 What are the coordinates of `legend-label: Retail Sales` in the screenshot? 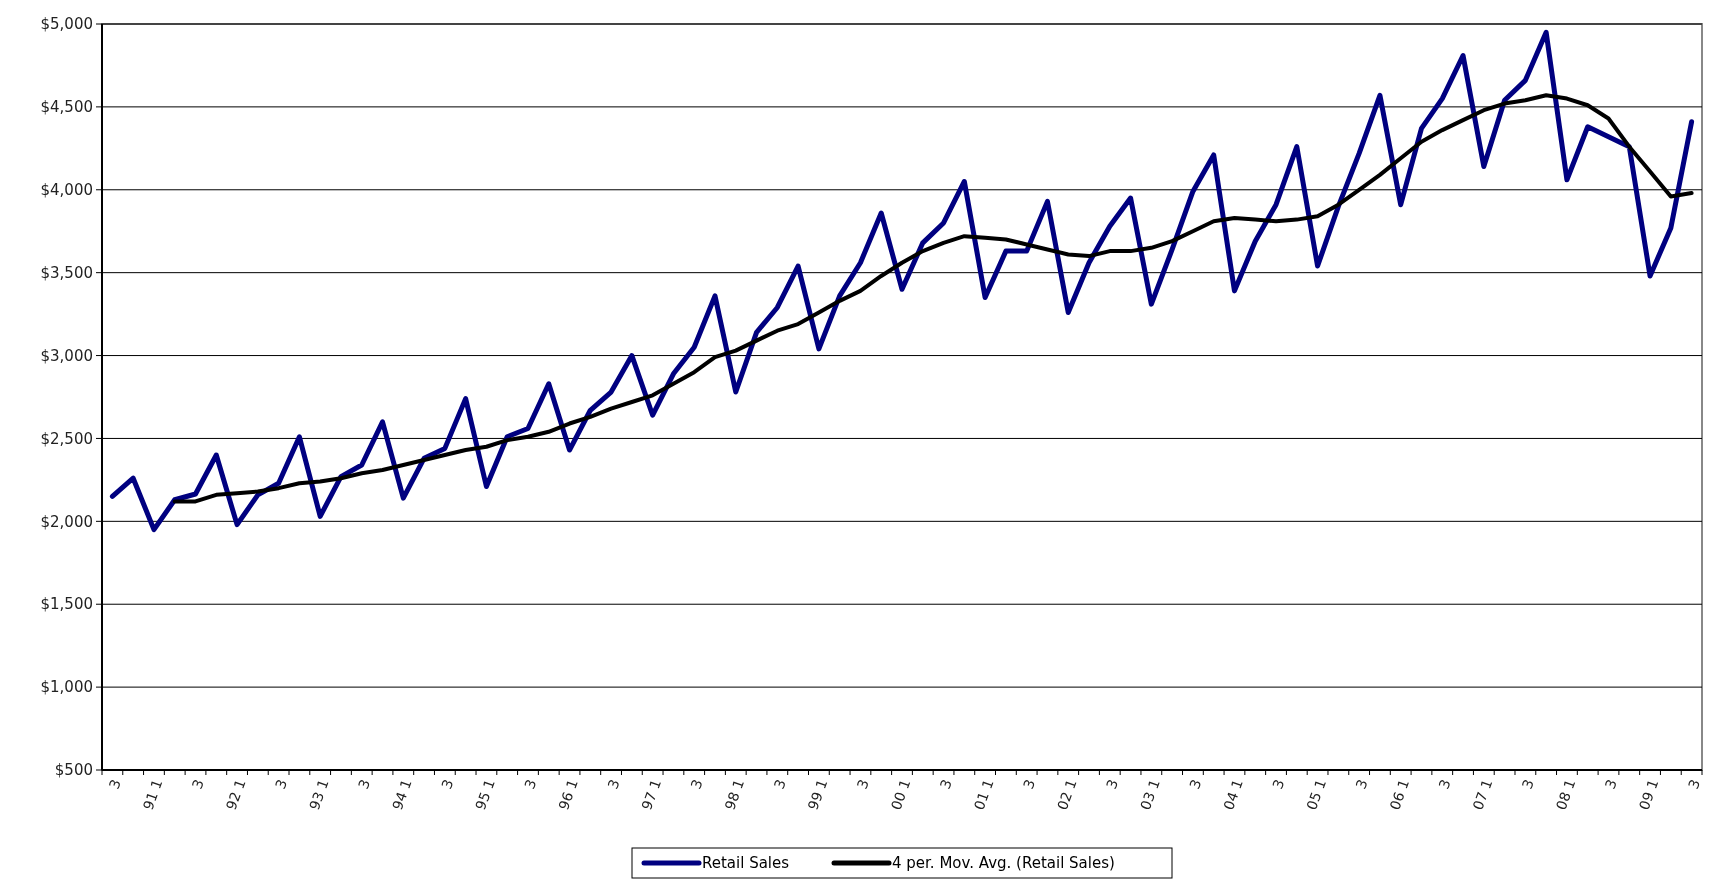 It's located at (746, 863).